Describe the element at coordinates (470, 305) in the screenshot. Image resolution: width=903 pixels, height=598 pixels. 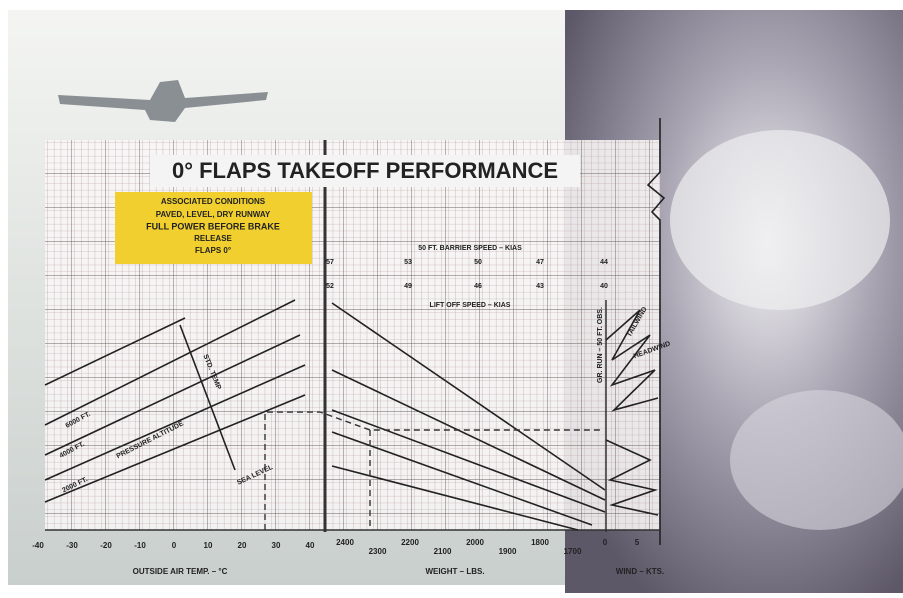
I see `liftoff-speed-label: LIFT OFF SPEED – KIAS` at that location.